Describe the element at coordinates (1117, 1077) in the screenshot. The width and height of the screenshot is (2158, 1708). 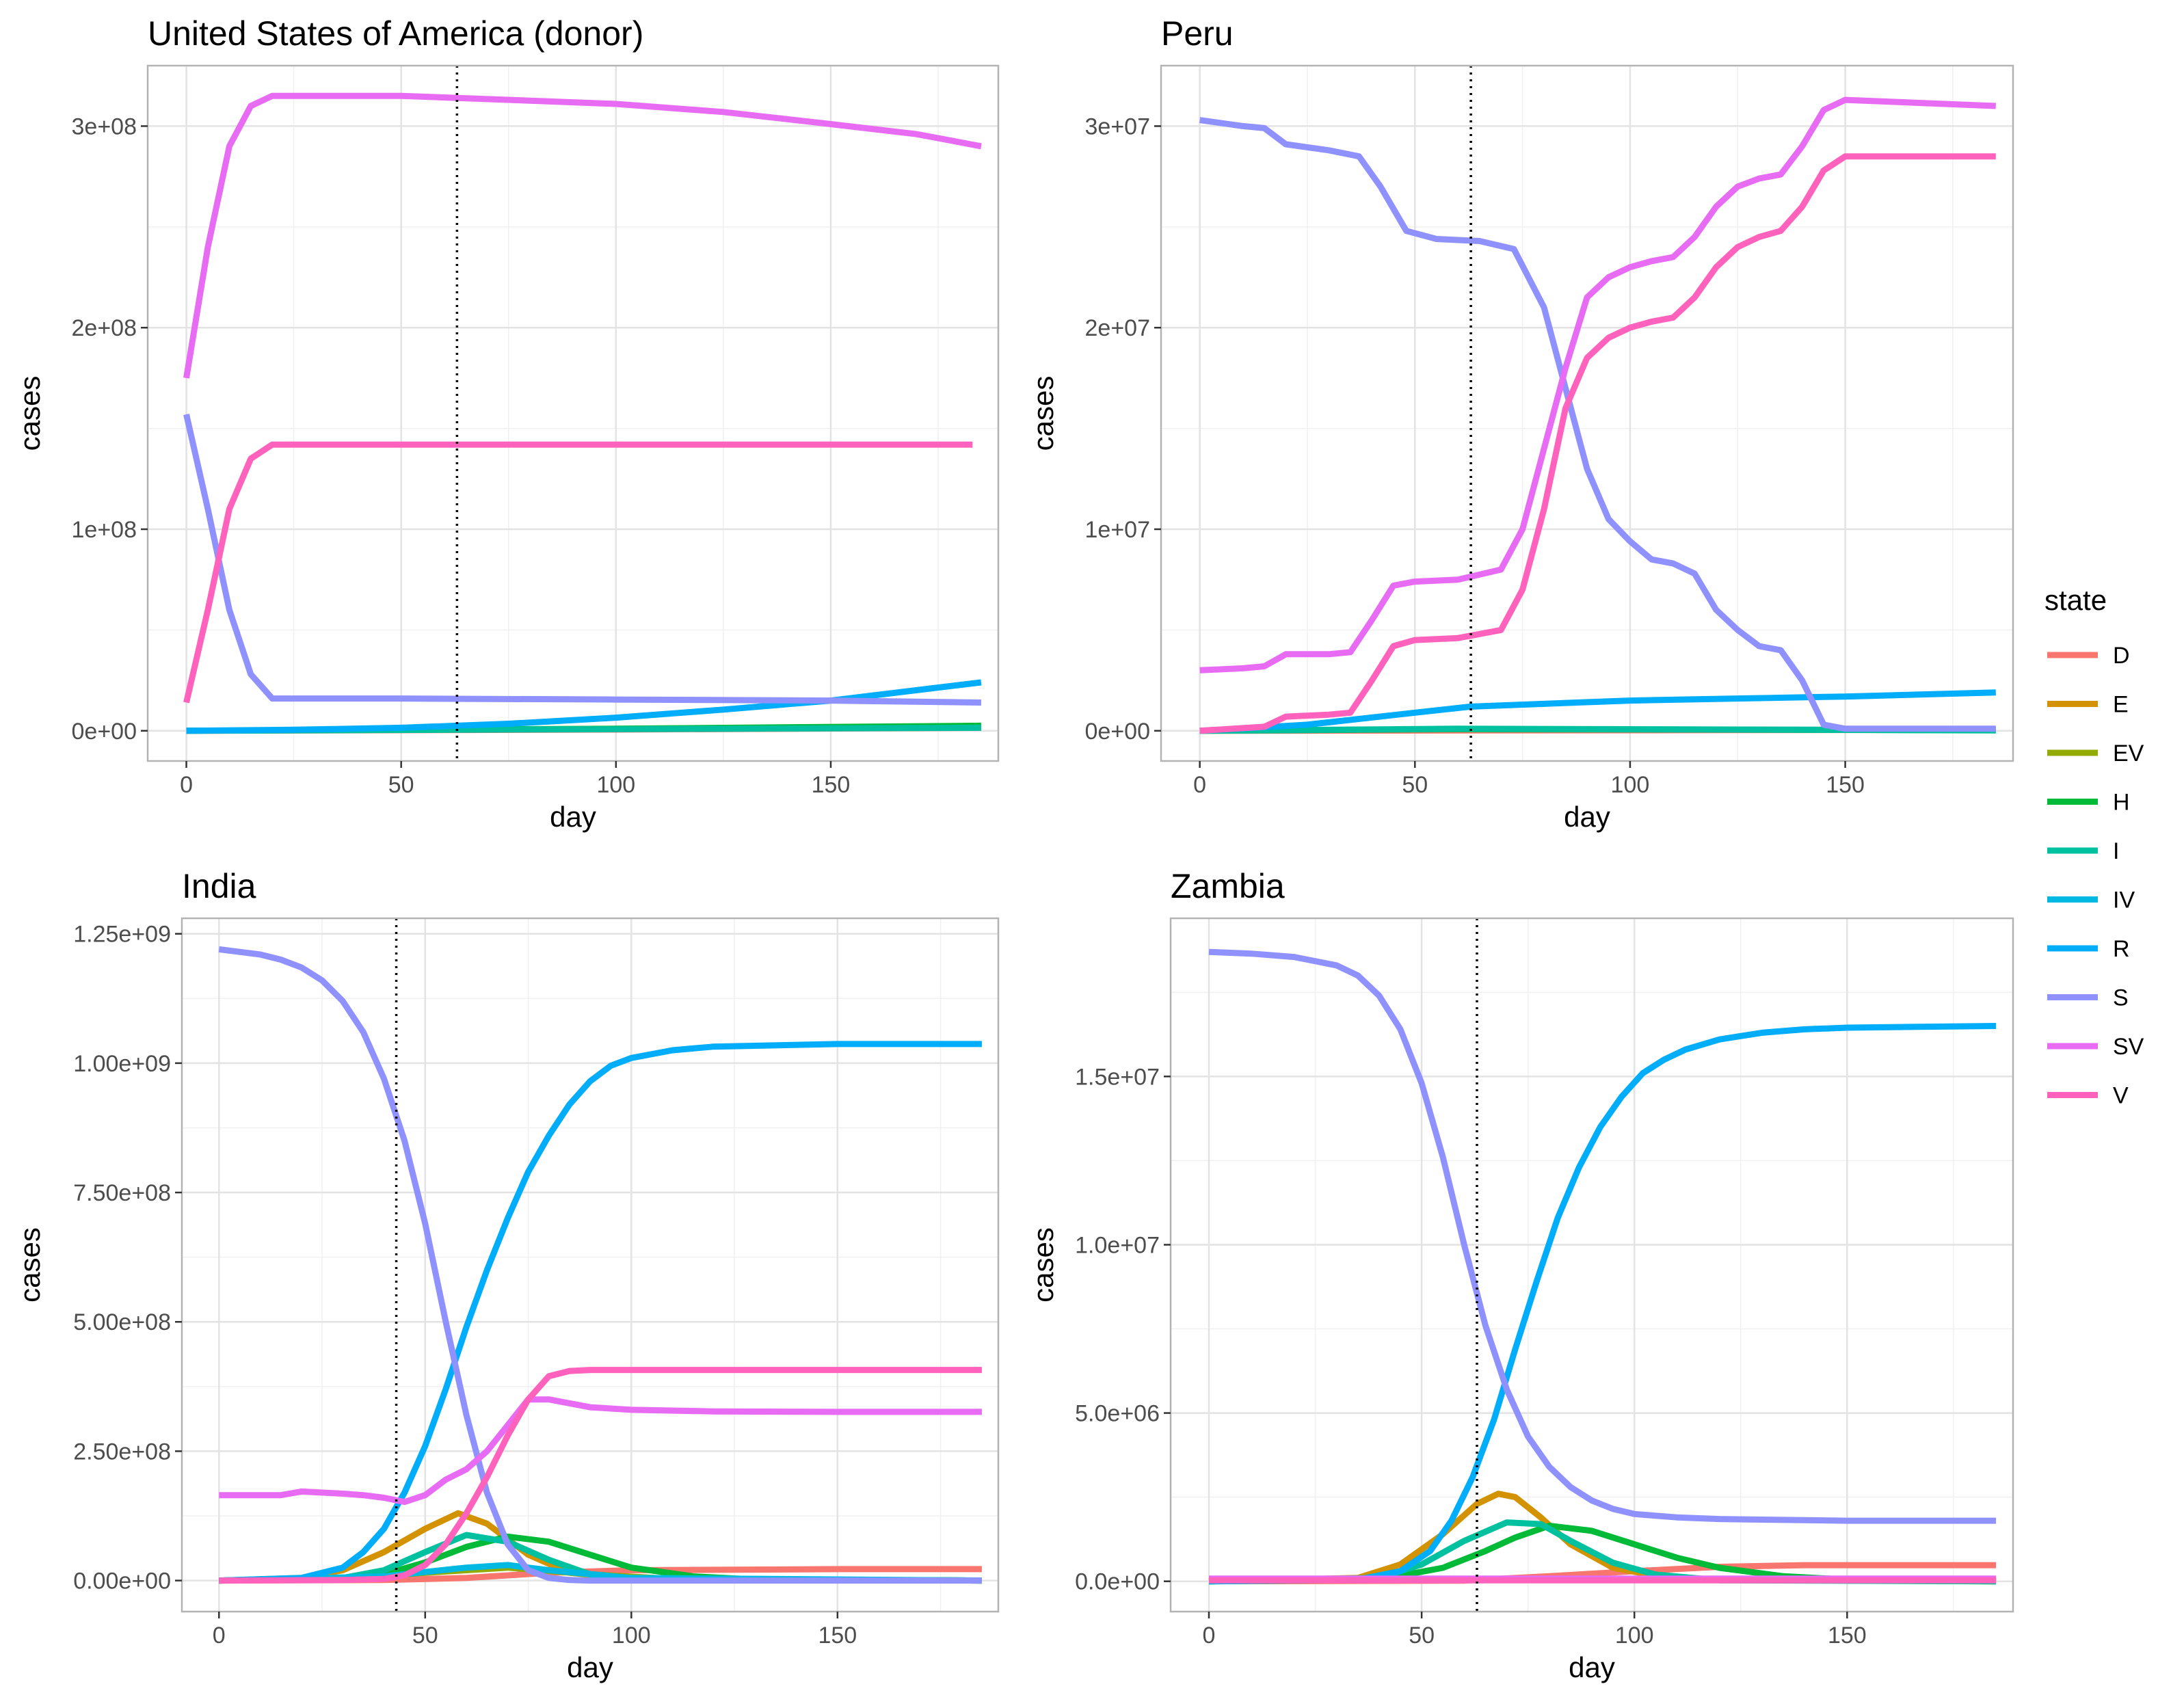
I see `y-tick-label: 1.5e+07` at that location.